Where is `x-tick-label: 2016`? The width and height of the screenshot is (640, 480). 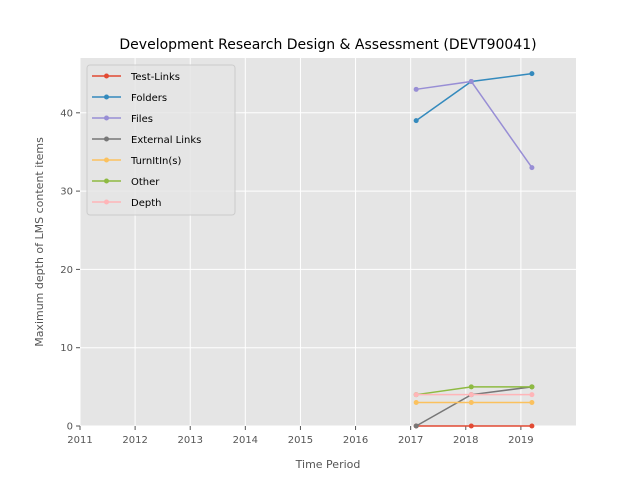 x-tick-label: 2016 is located at coordinates (355, 440).